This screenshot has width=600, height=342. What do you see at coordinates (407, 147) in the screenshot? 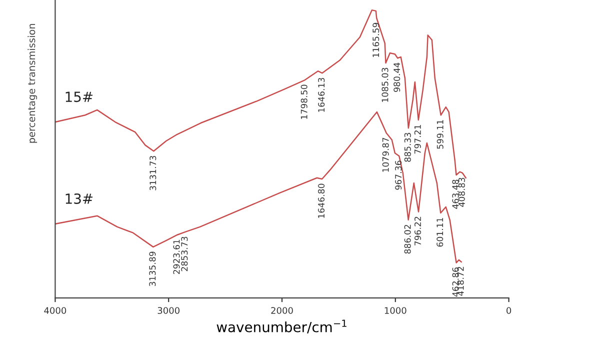
I see `annotation: 885.33` at bounding box center [407, 147].